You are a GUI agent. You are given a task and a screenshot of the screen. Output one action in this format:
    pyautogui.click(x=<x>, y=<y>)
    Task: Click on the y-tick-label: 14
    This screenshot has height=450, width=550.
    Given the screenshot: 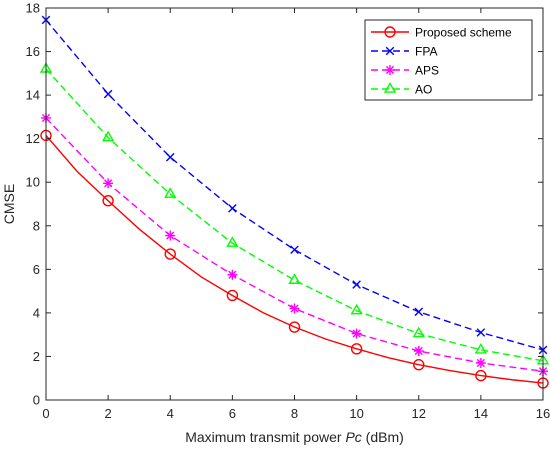 What is the action you would take?
    pyautogui.click(x=33, y=95)
    